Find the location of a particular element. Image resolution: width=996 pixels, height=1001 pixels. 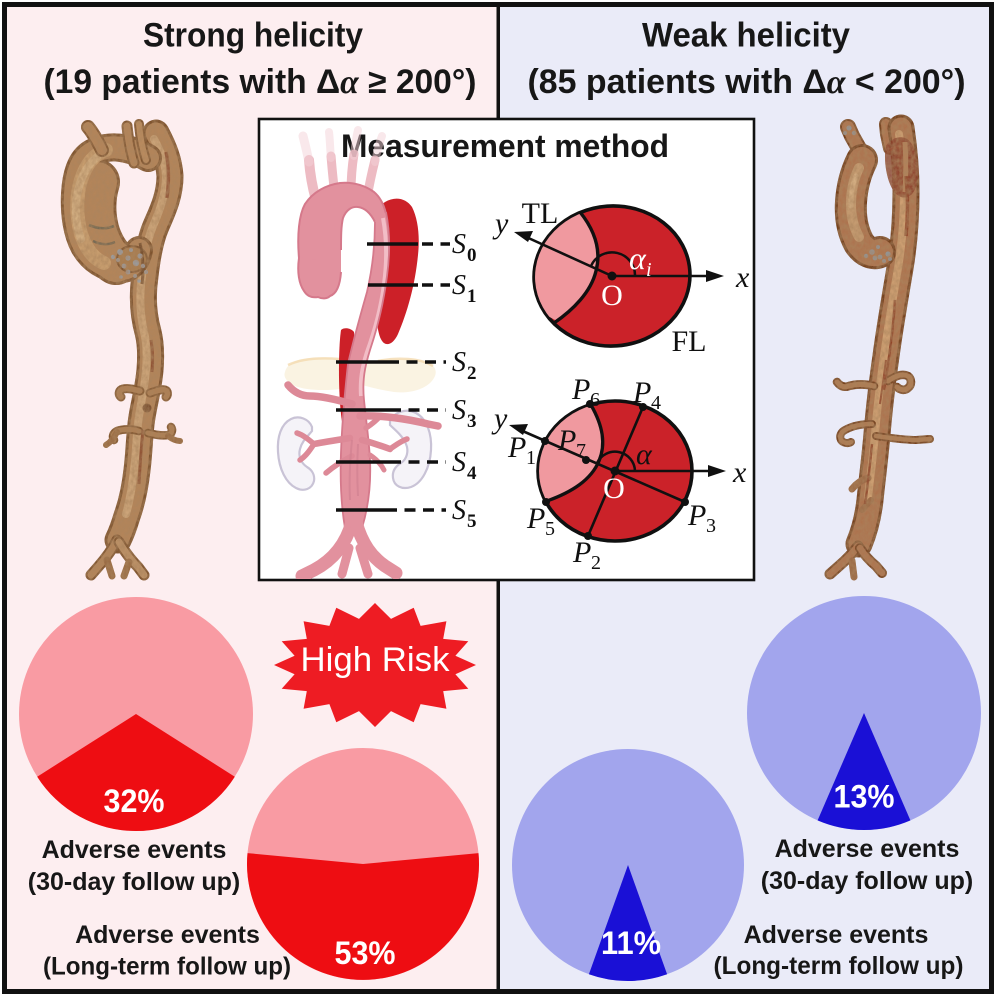

svg-text: 32% is located at coordinates (134, 801).